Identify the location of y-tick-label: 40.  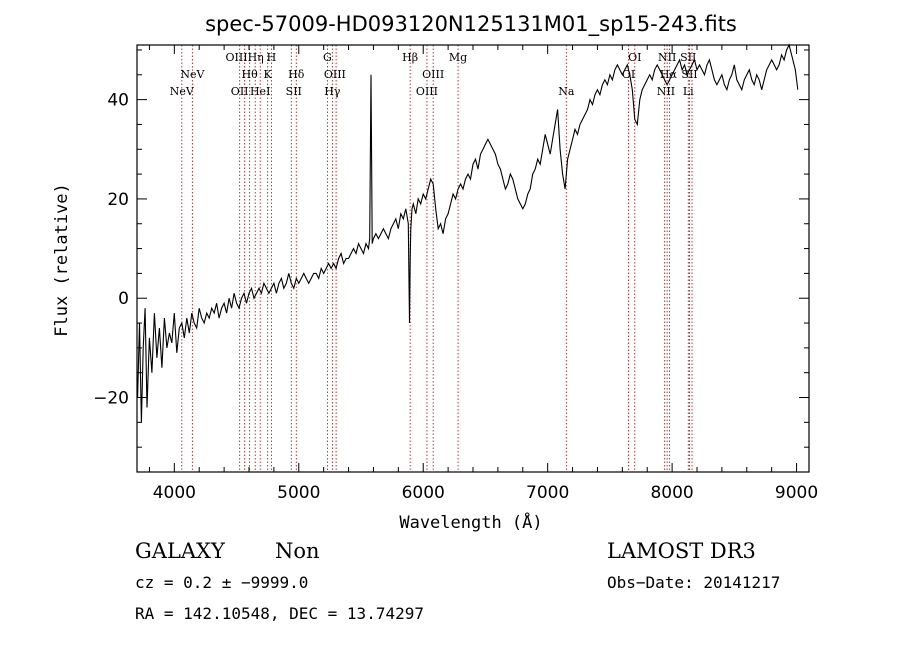
(118, 101).